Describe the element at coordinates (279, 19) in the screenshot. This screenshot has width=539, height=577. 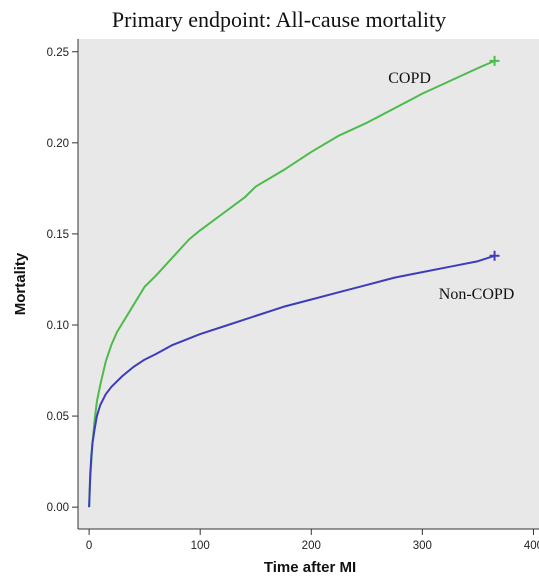
I see `chart-title: Primary endpoint: All-cause mortality` at that location.